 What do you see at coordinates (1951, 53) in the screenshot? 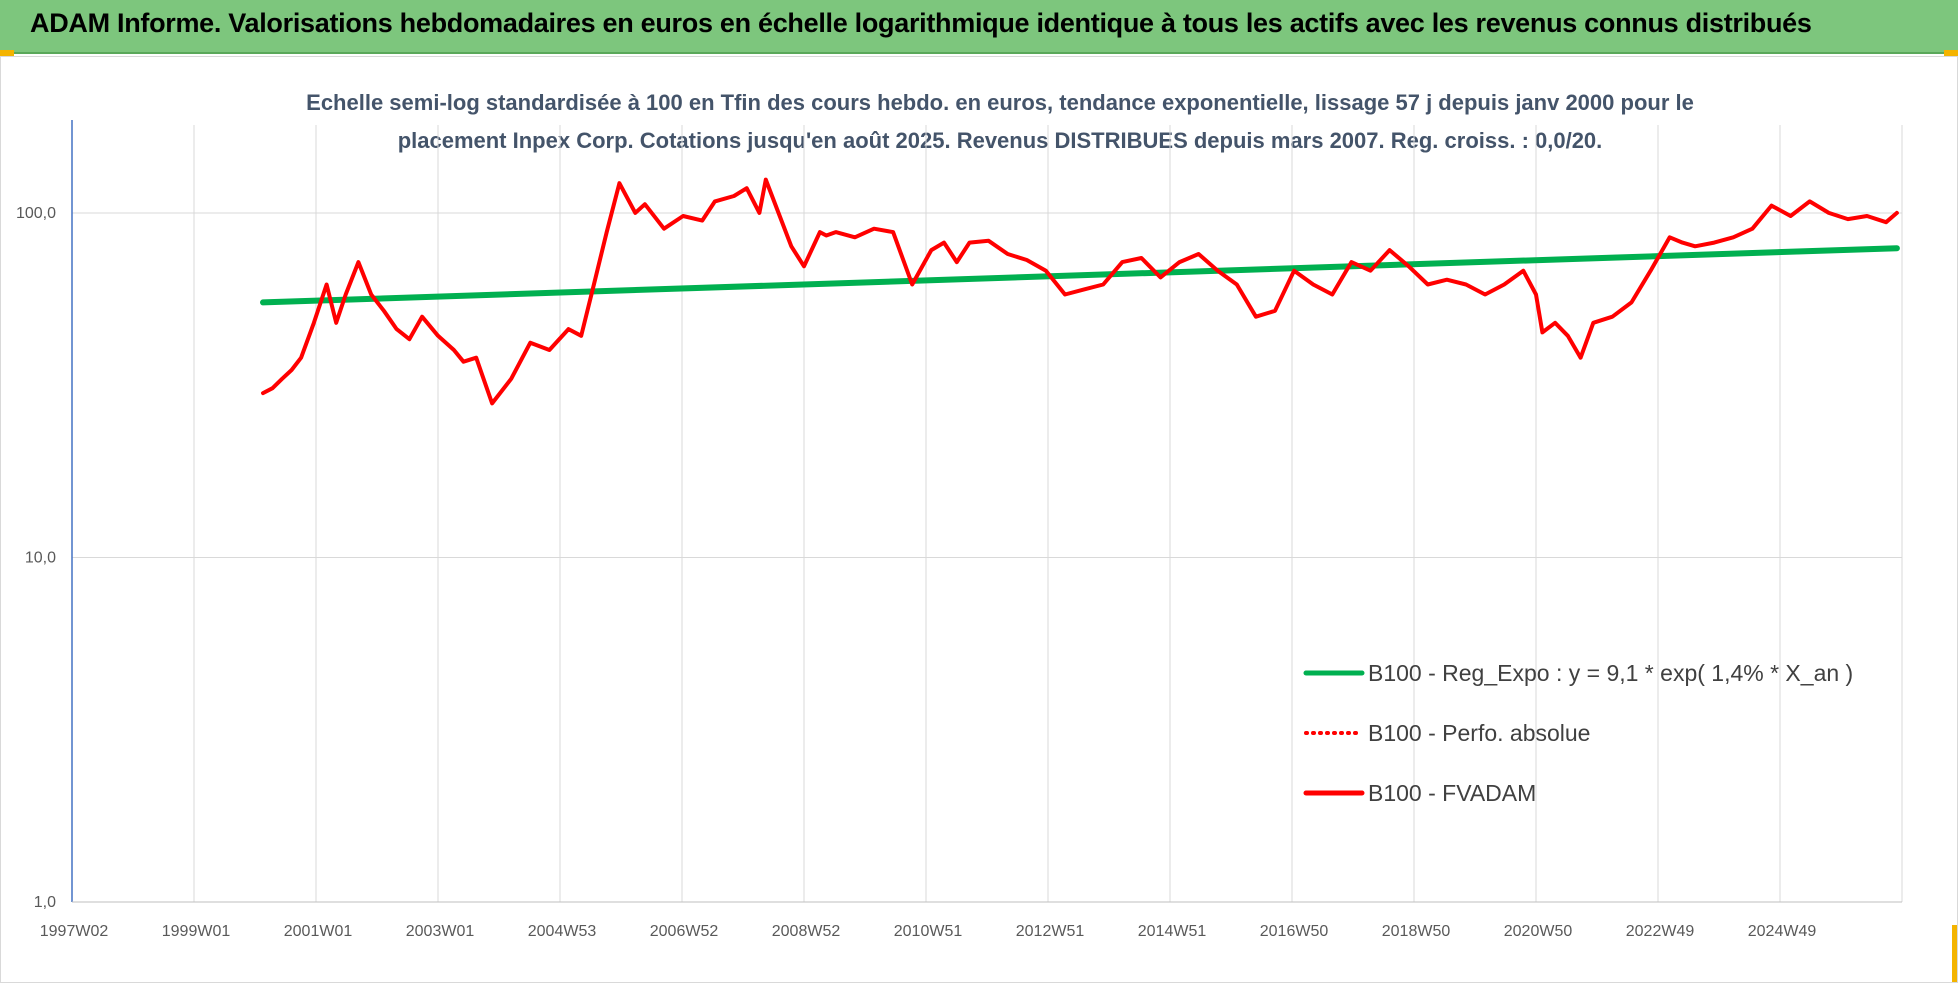
I see `corner-mark-top-right` at bounding box center [1951, 53].